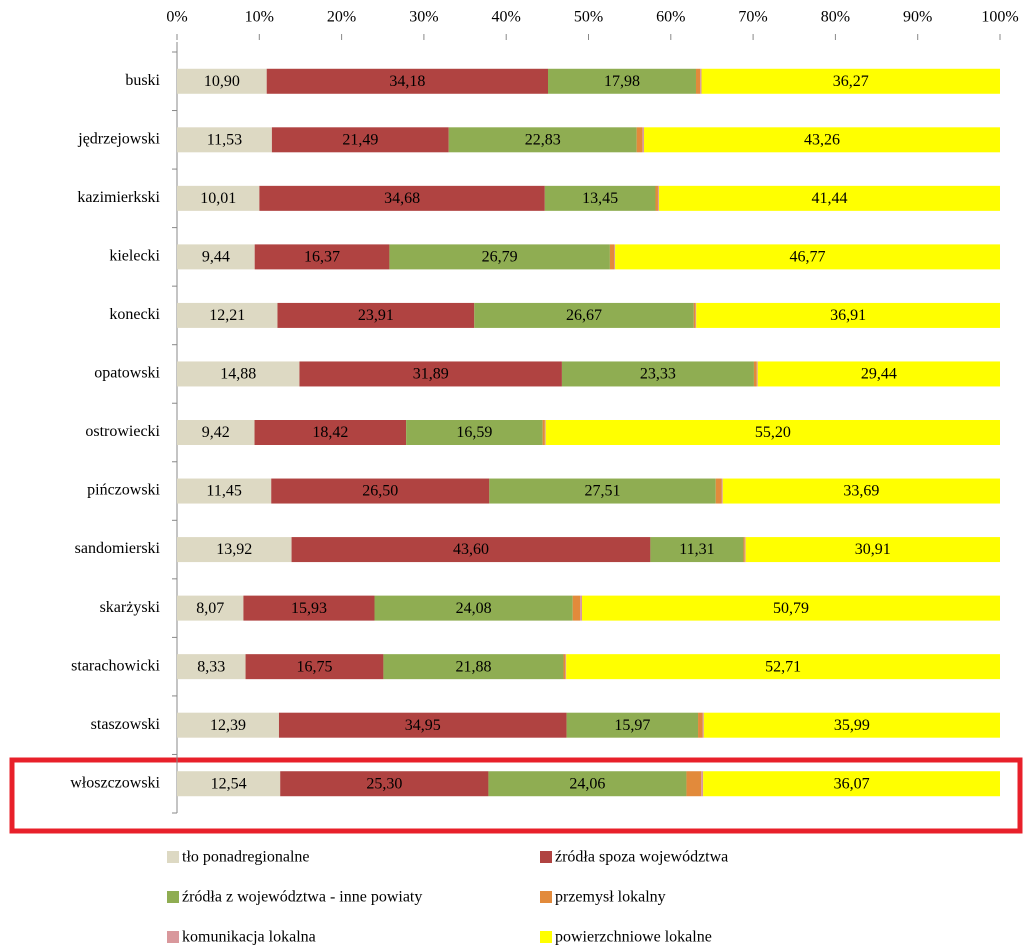 The image size is (1030, 951). Describe the element at coordinates (852, 783) in the screenshot. I see `data-label: 36,07` at that location.